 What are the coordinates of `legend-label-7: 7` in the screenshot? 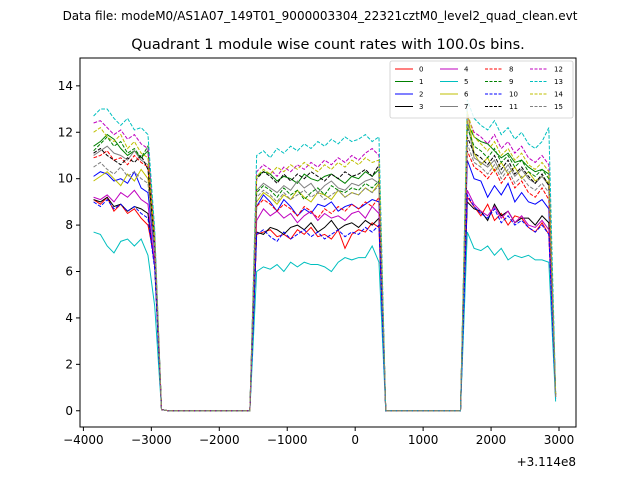 It's located at (466, 107).